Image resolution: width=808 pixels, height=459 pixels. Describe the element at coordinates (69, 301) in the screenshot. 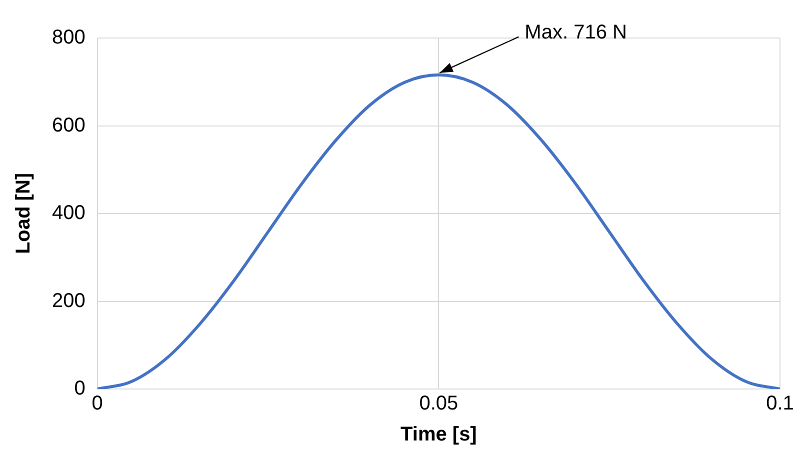

I see `y-tick-label: 200` at that location.